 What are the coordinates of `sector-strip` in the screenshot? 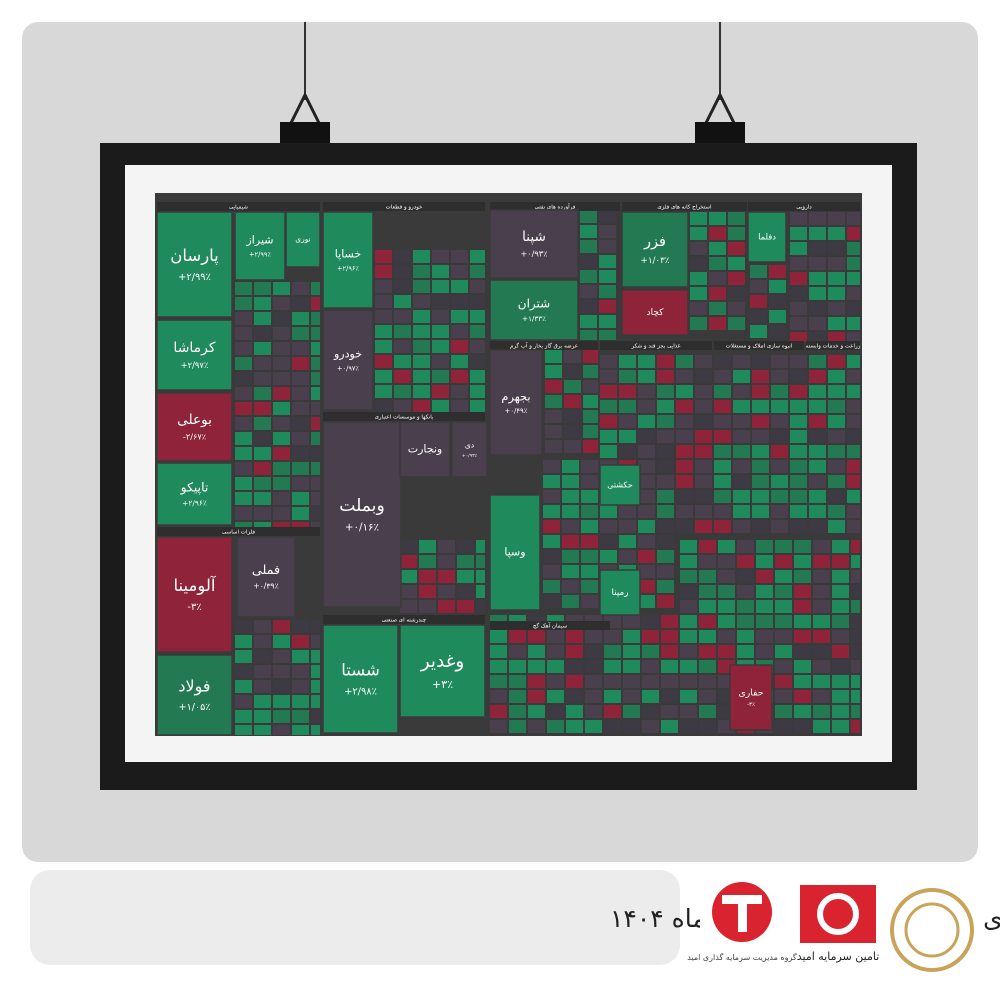 It's located at (804, 206).